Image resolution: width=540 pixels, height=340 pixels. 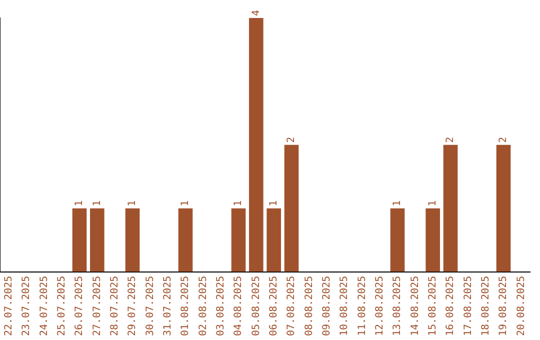 I want to click on x-tick-label: 06.08.2025, so click(x=274, y=306).